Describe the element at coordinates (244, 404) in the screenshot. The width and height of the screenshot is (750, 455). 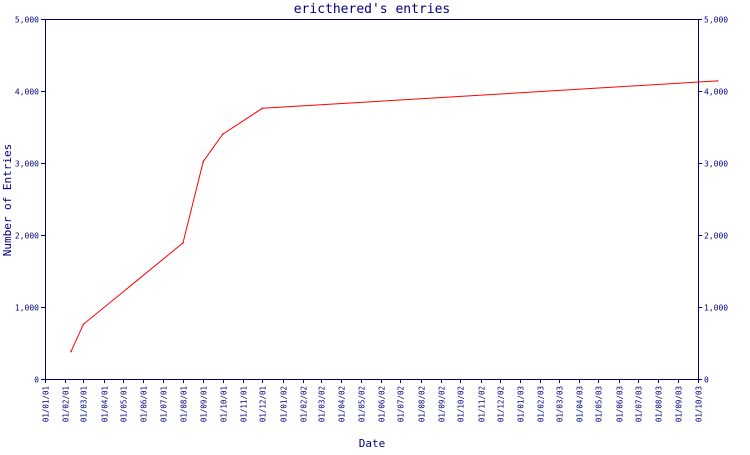
I see `x-tick-label: 01/11/01` at that location.